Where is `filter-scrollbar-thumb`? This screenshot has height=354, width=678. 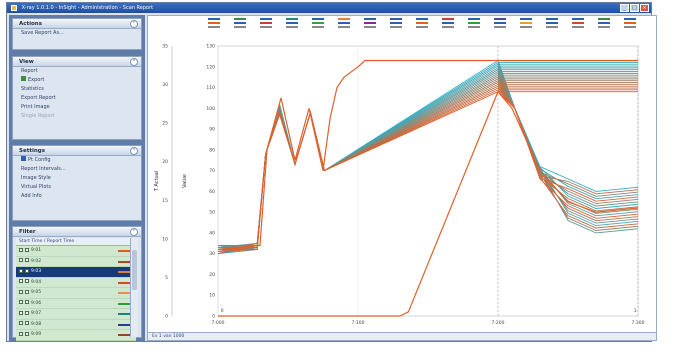
filter-scrollbar-thumb is located at coordinates (134, 270).